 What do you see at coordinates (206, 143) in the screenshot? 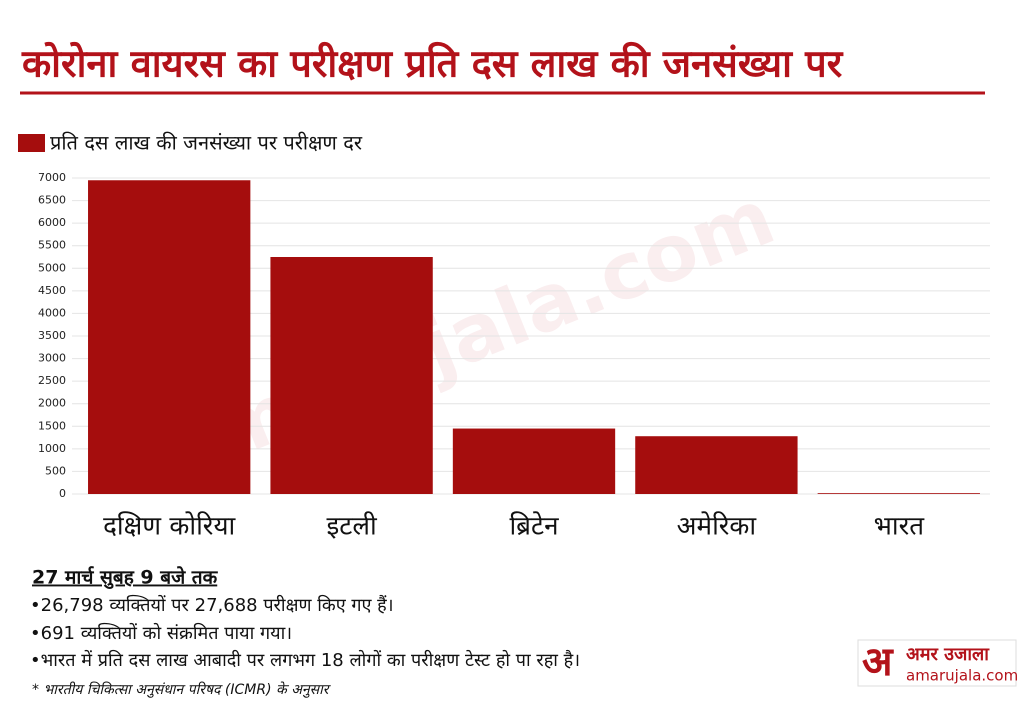
I see `legend-label: प्रति दस लाख की जनसंख्या पर परीक्षण दर` at bounding box center [206, 143].